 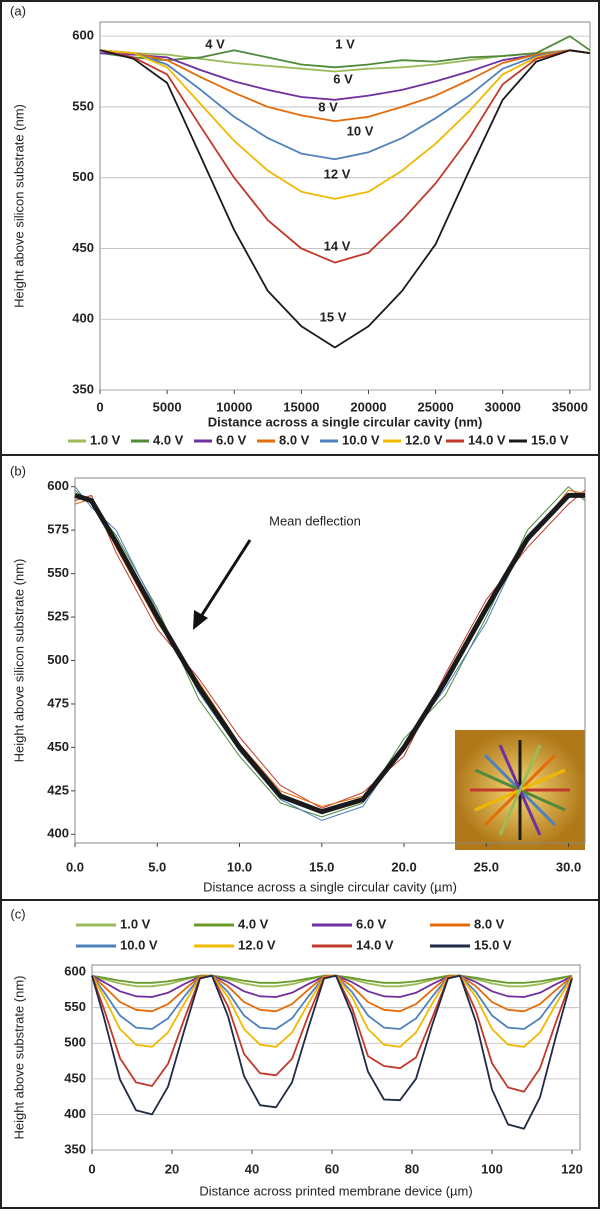 What do you see at coordinates (343, 78) in the screenshot?
I see `annotation: 6 V` at bounding box center [343, 78].